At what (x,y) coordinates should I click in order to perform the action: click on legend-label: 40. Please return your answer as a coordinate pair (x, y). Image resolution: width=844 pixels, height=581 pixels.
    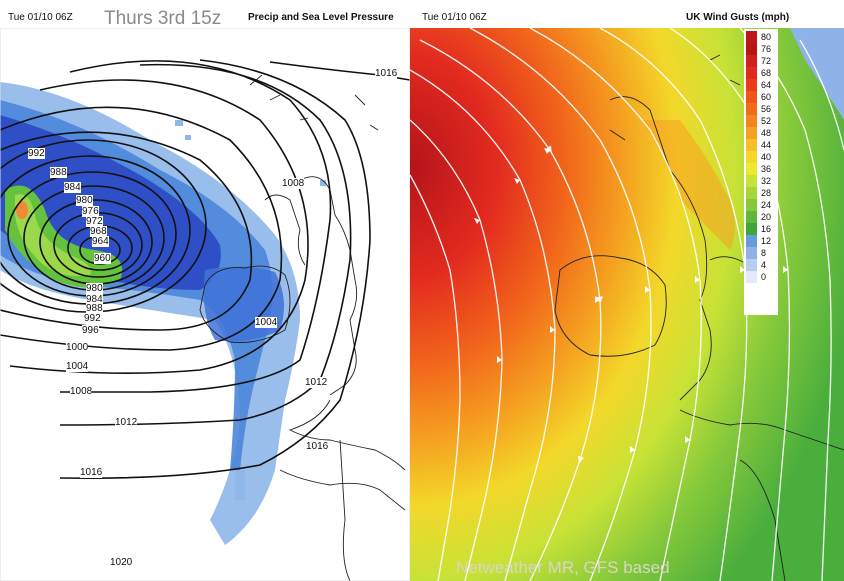
    Looking at the image, I should click on (766, 157).